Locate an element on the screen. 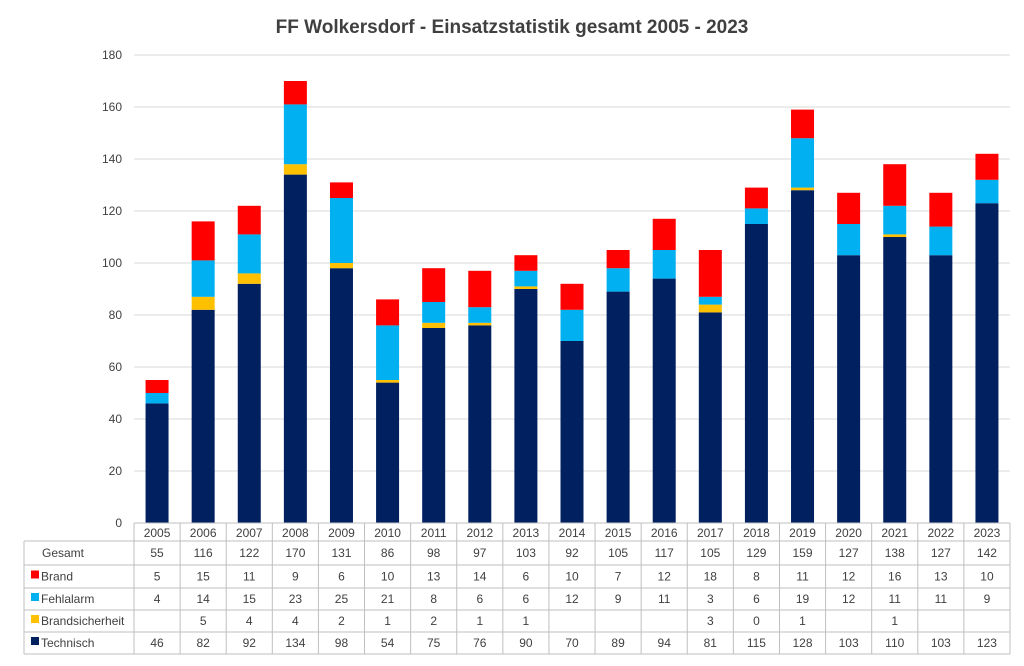 The width and height of the screenshot is (1024, 666). y-tick-label: 80 is located at coordinates (116, 315).